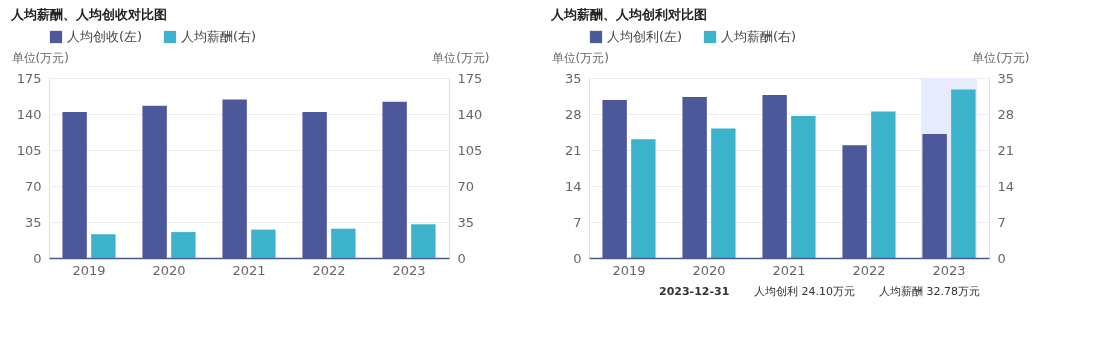 The width and height of the screenshot is (1111, 338). I want to click on y-tick-label: 7, so click(577, 222).